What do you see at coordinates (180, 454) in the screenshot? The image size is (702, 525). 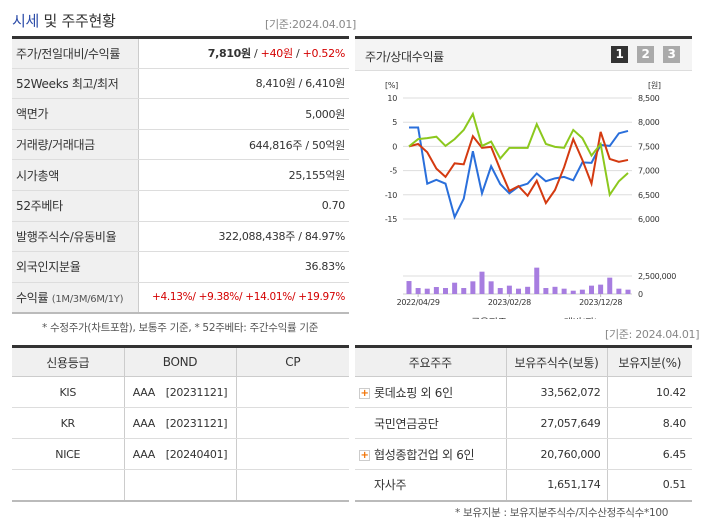 I see `table-cell: AAA [20240401]` at bounding box center [180, 454].